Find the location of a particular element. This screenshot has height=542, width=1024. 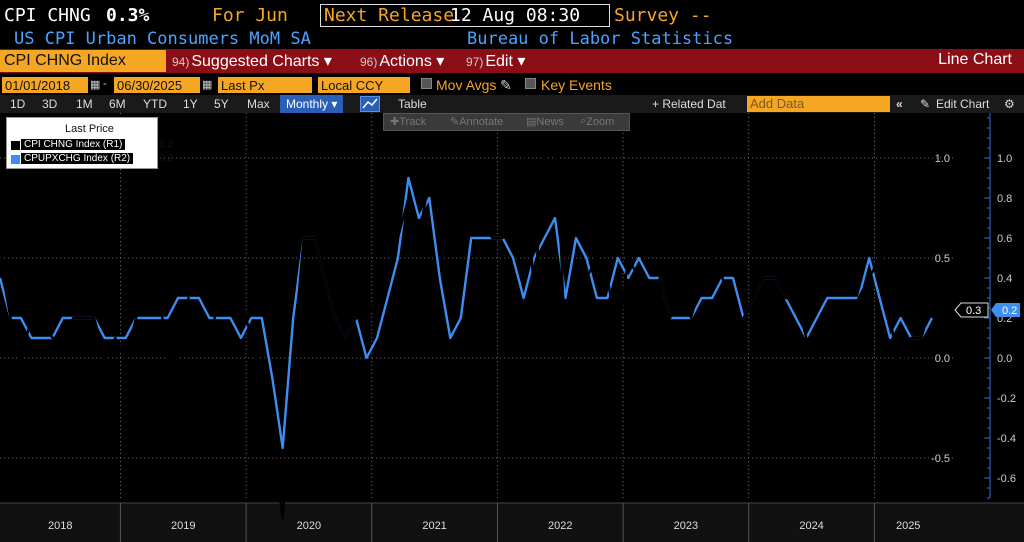

zoom-tool: ⌕ Zoom is located at coordinates (597, 121).